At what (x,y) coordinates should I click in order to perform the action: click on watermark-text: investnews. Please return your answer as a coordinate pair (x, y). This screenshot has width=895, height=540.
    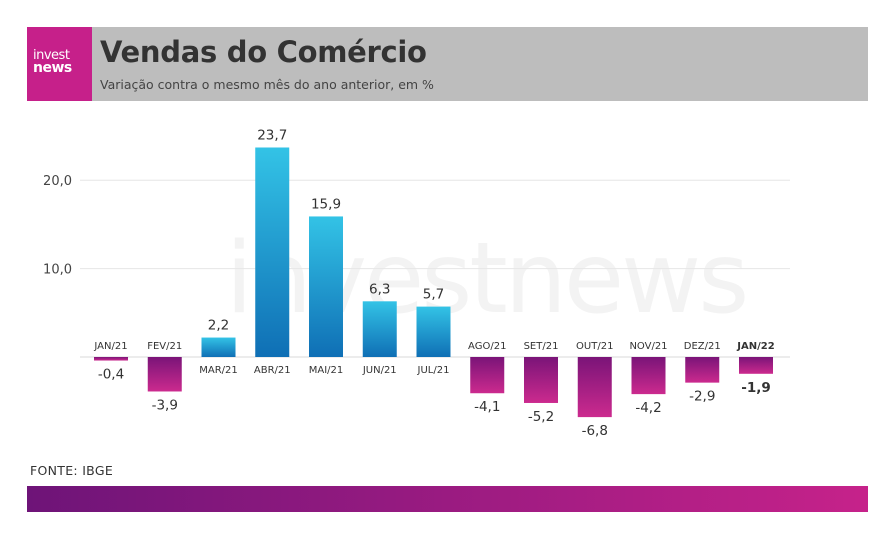
    Looking at the image, I should click on (486, 279).